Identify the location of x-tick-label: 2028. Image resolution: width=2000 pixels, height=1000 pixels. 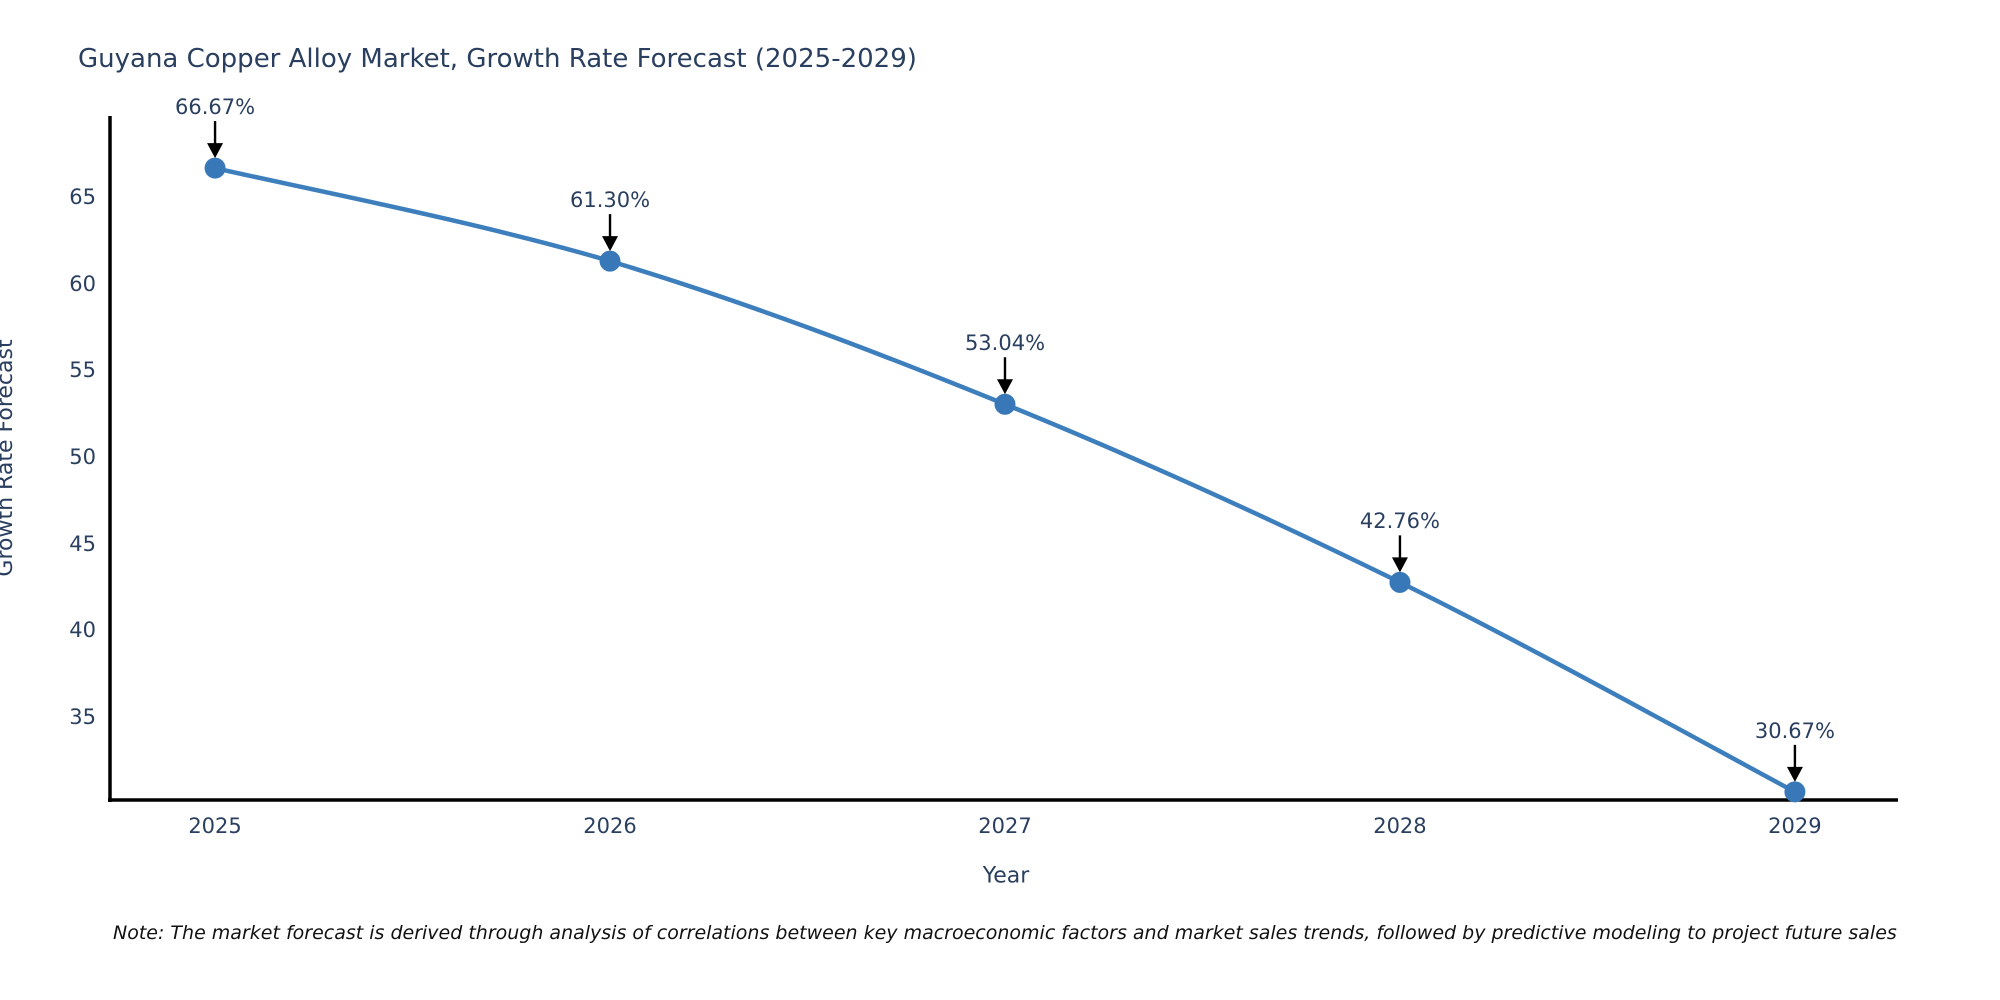
(1400, 826).